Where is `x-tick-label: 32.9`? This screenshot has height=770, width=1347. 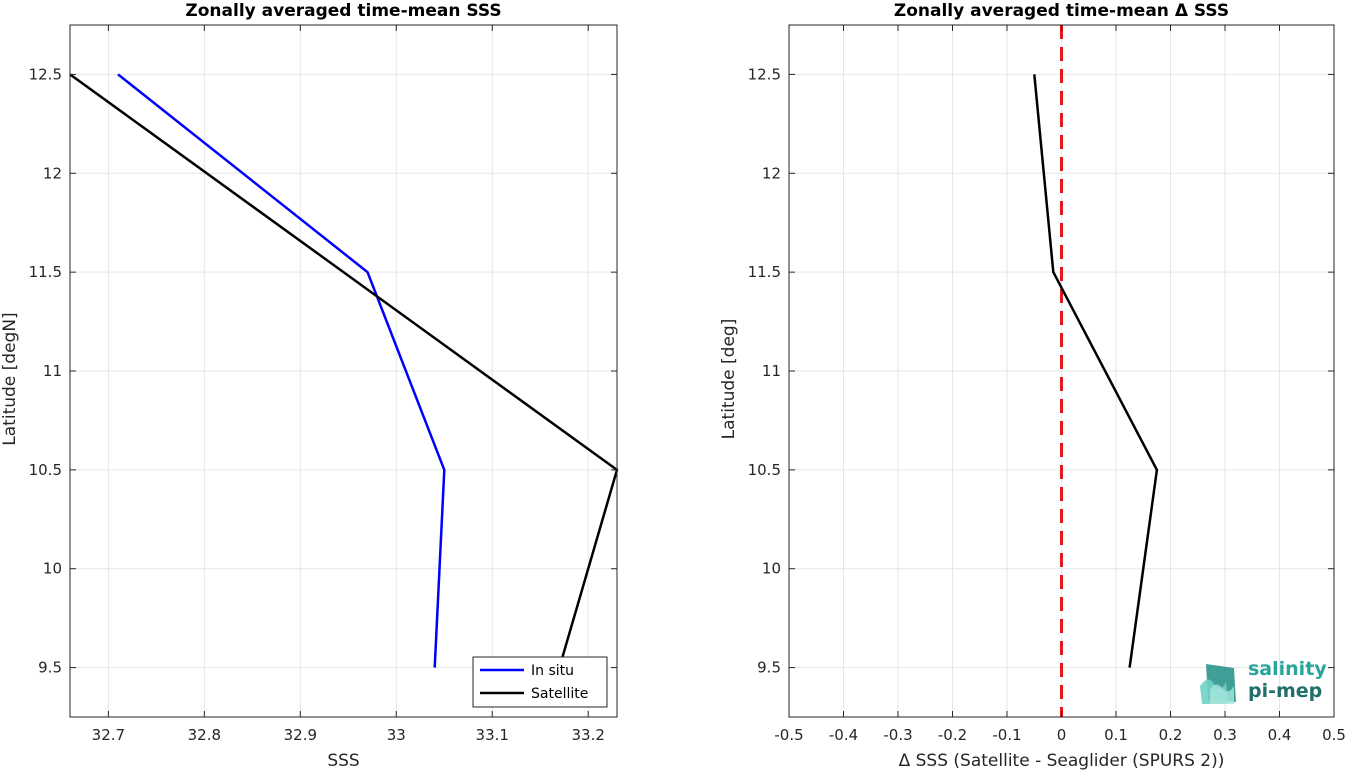 x-tick-label: 32.9 is located at coordinates (300, 735).